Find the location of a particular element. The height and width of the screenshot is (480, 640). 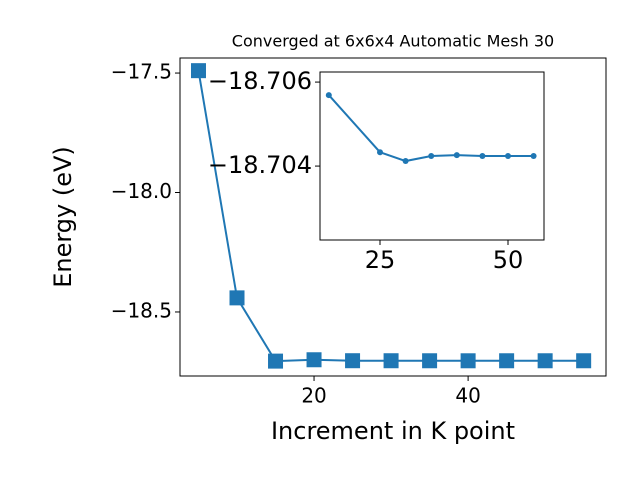

x-tick-label: 25 is located at coordinates (380, 260).